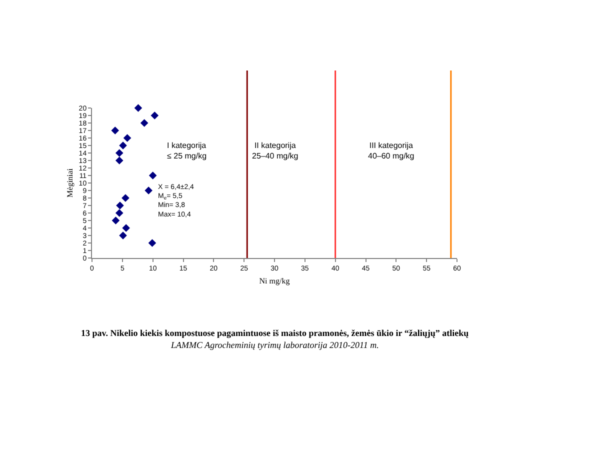 Image resolution: width=607 pixels, height=462 pixels. I want to click on annotation: I kategorija ≤ 25 mg/kg, so click(187, 150).